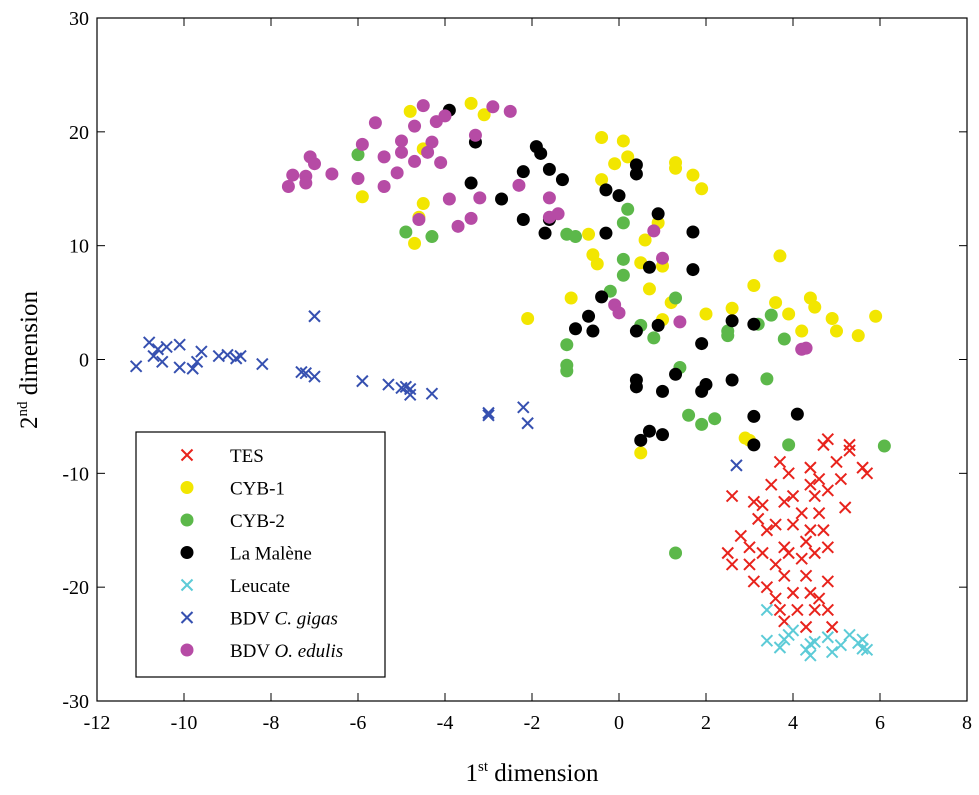 The height and width of the screenshot is (795, 979). I want to click on y-axis-label: 2nd dimension, so click(29, 360).